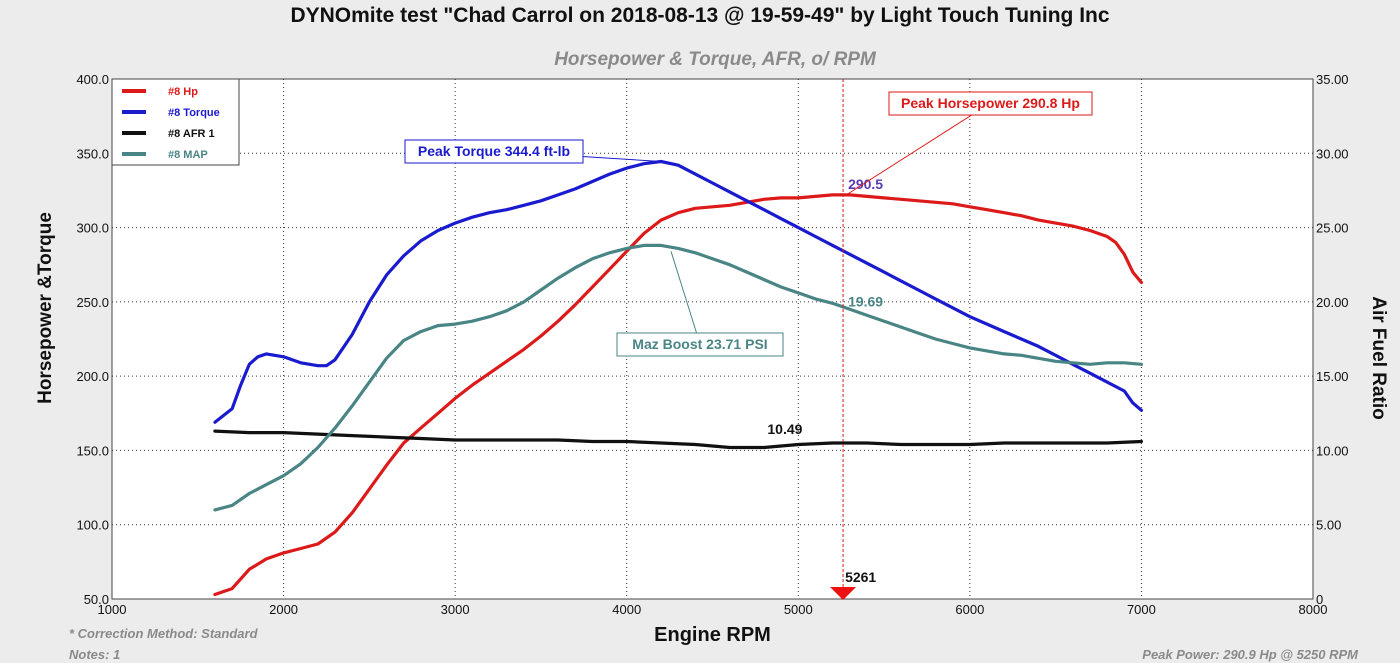  What do you see at coordinates (283, 609) in the screenshot?
I see `x-tick-label: 2000` at bounding box center [283, 609].